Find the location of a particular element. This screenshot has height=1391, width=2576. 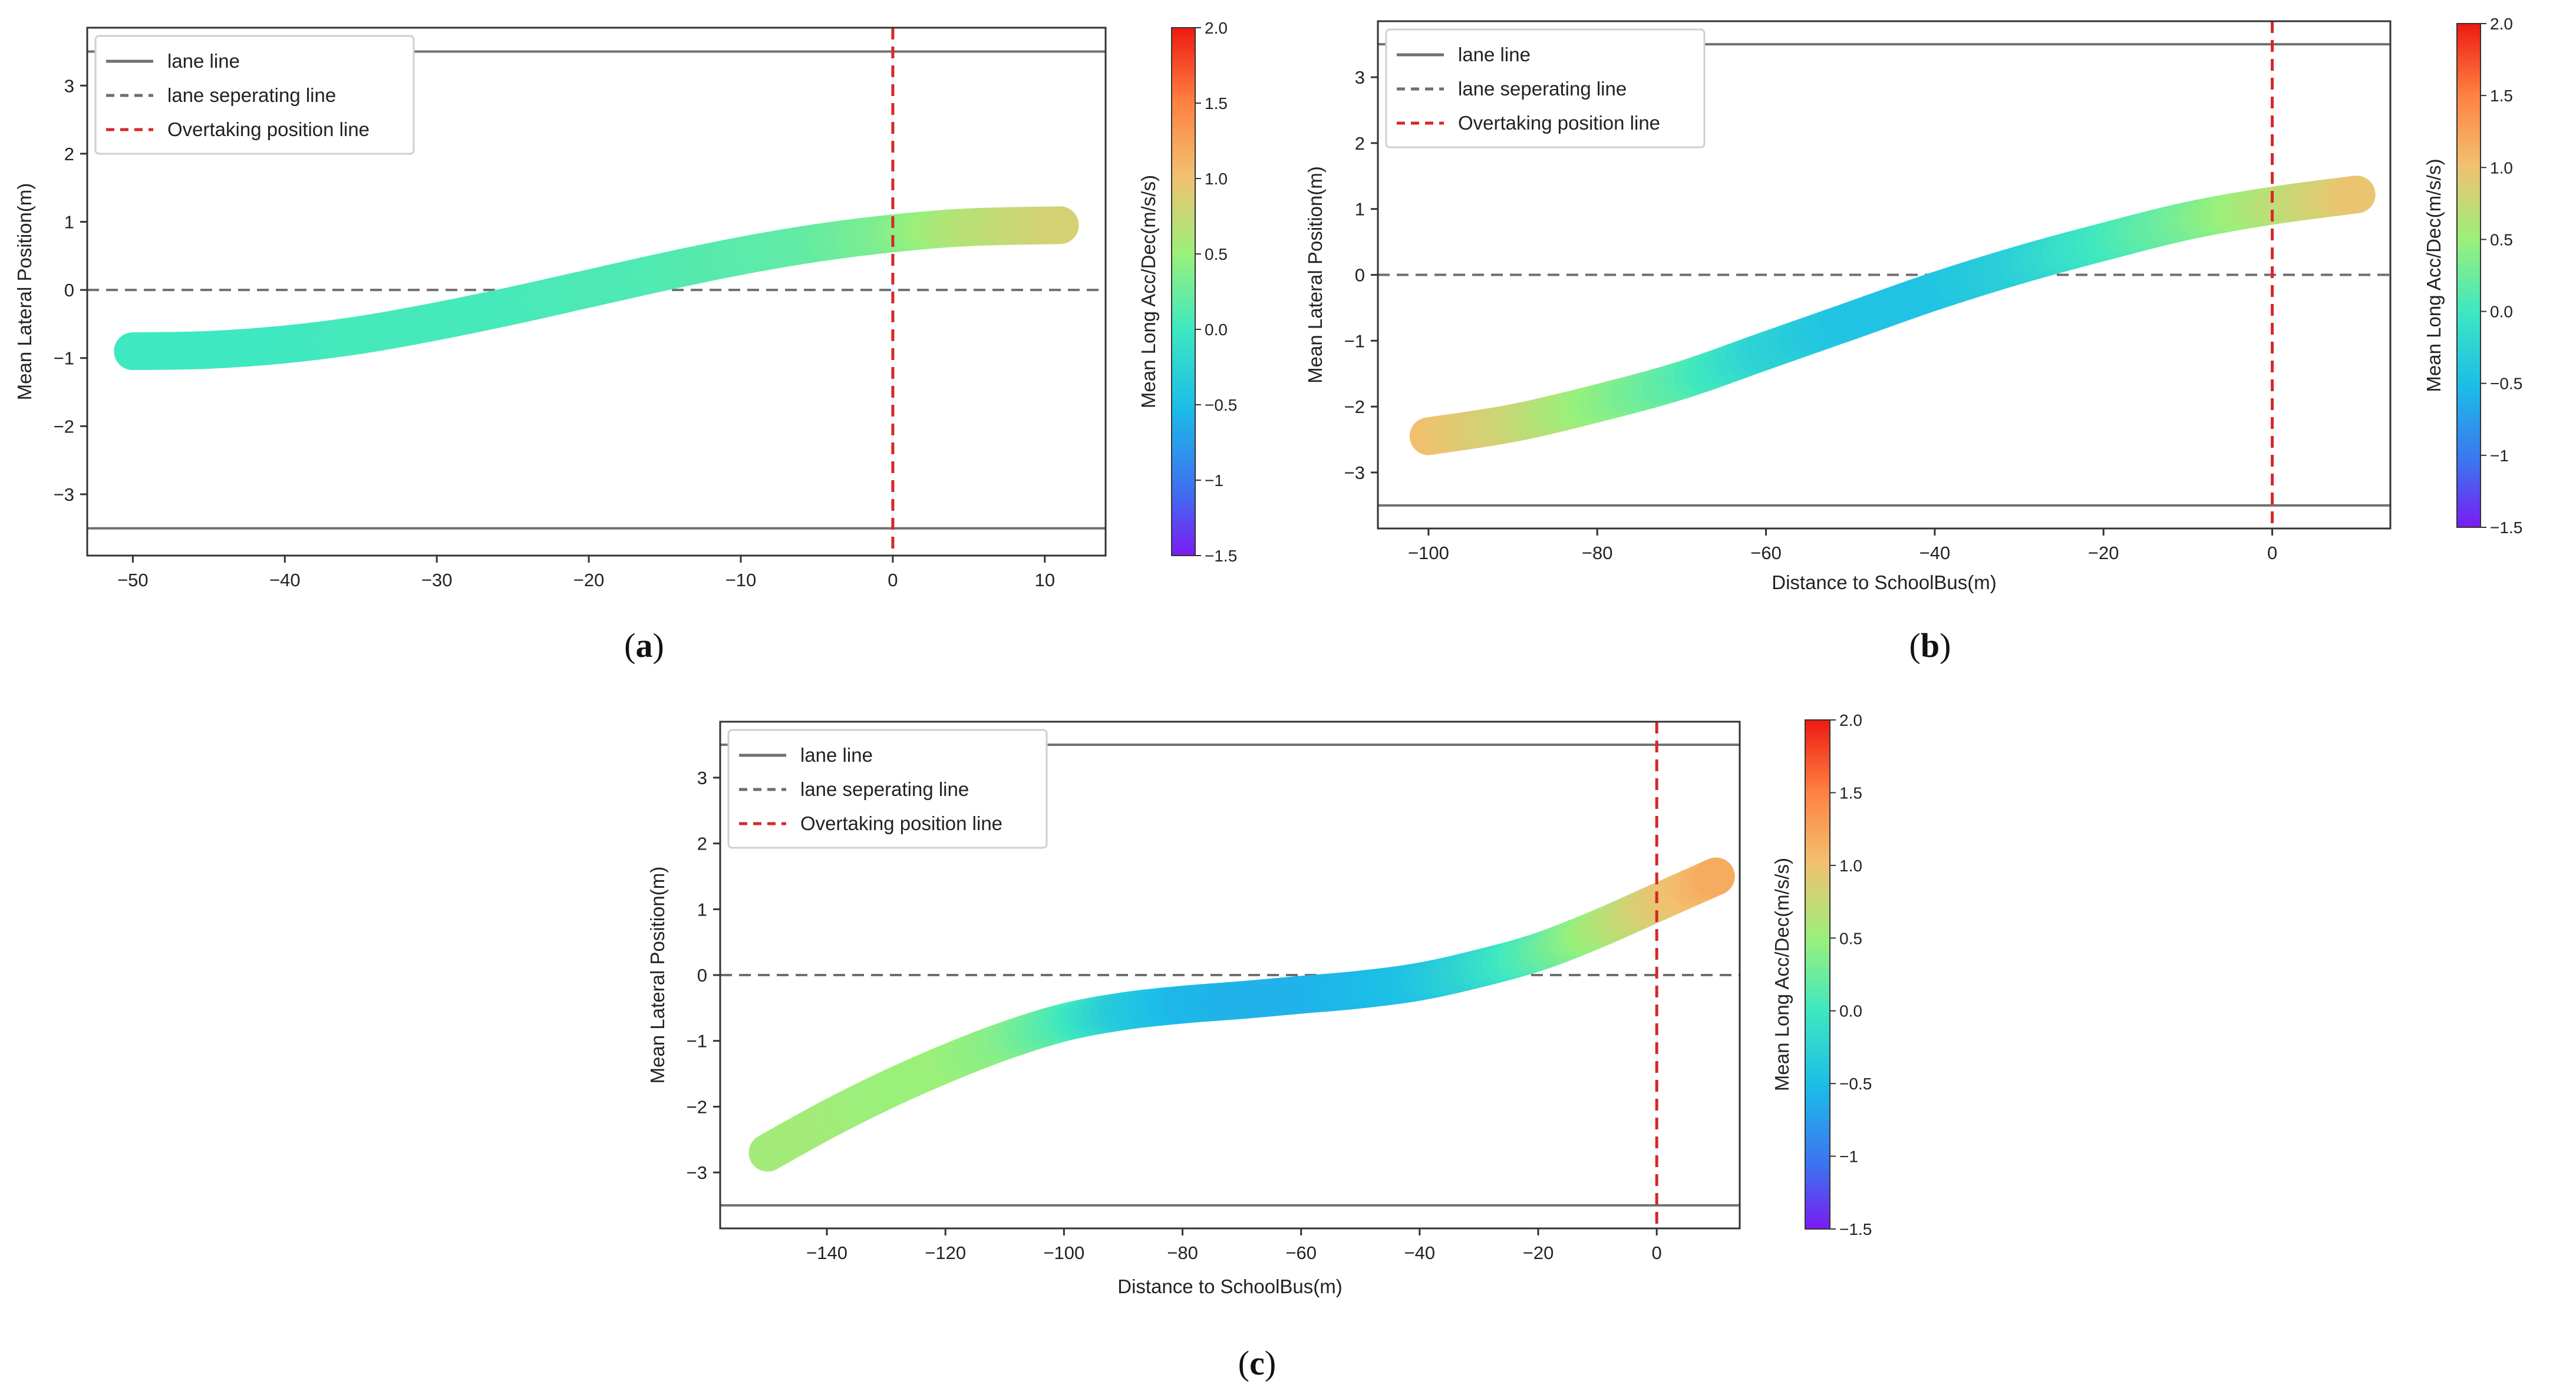

x-tick-label: −50 is located at coordinates (133, 580).